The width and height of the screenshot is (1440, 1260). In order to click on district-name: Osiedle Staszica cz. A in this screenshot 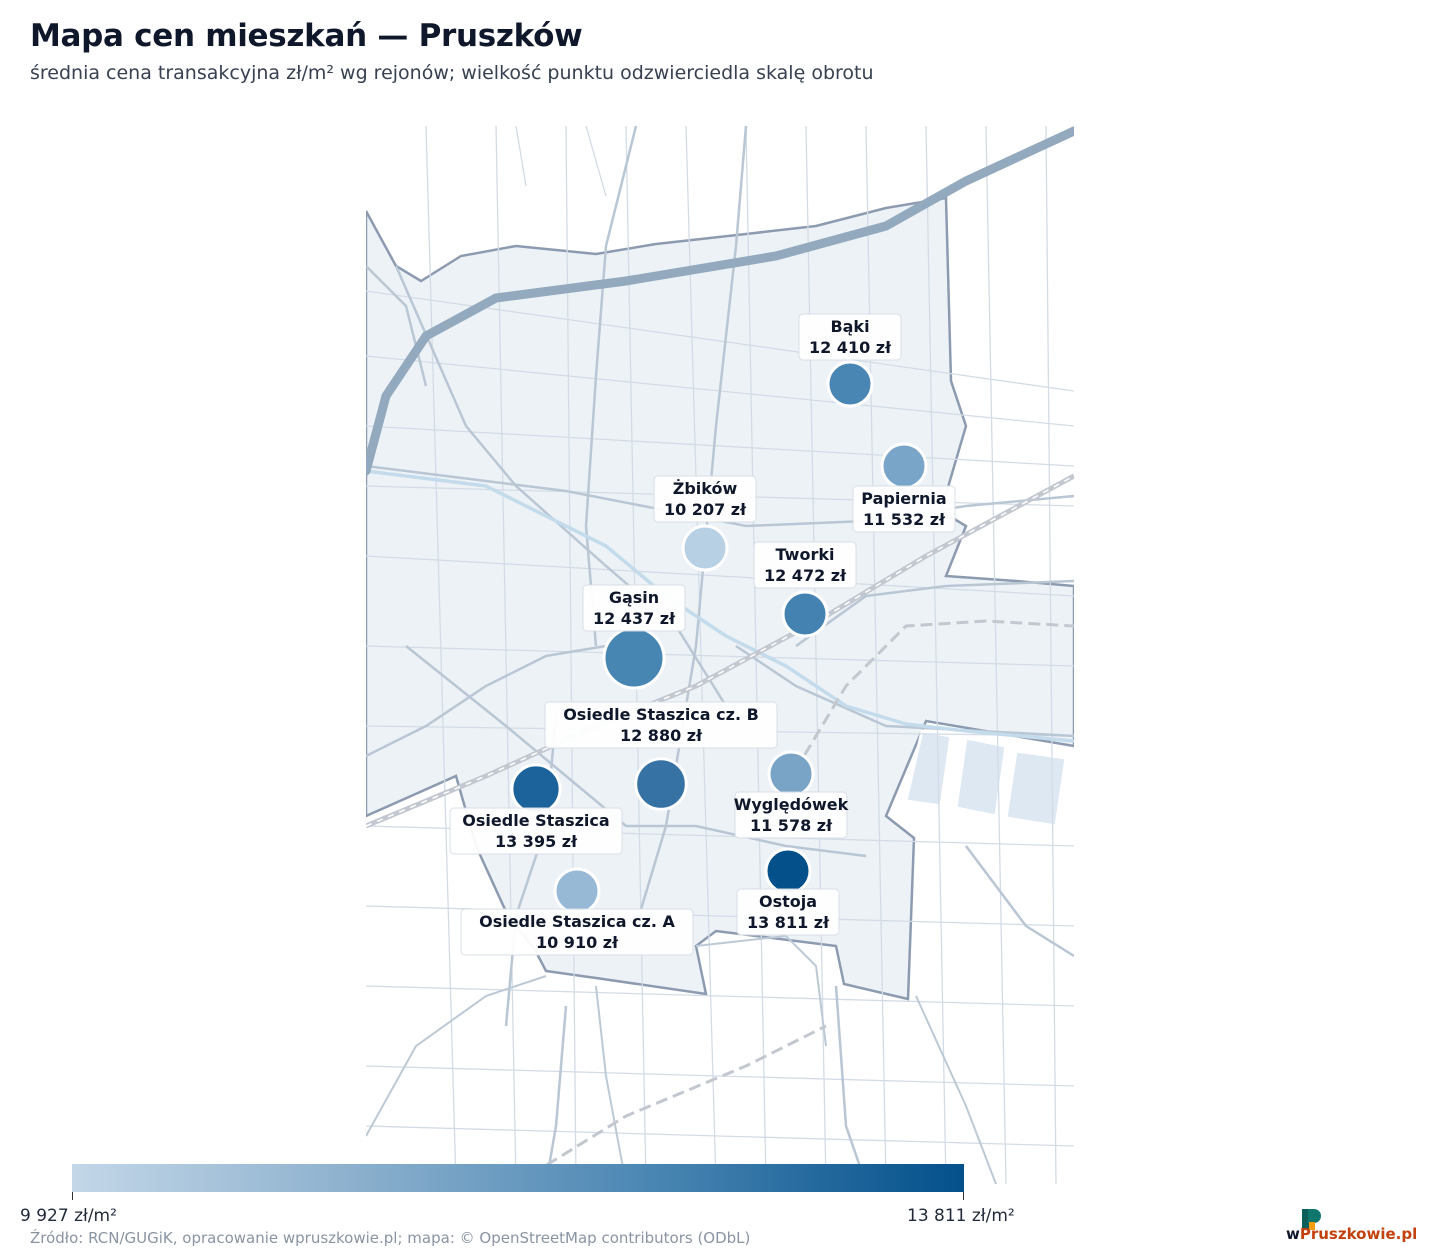, I will do `click(577, 921)`.